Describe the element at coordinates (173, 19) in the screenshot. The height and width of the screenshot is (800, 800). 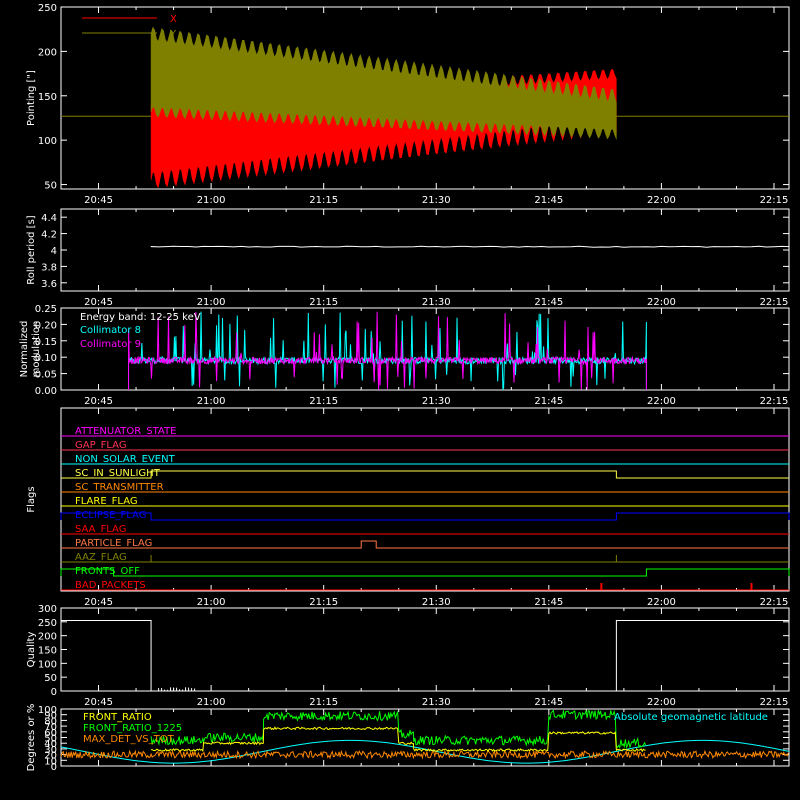
I see `legend-label-x: X` at that location.